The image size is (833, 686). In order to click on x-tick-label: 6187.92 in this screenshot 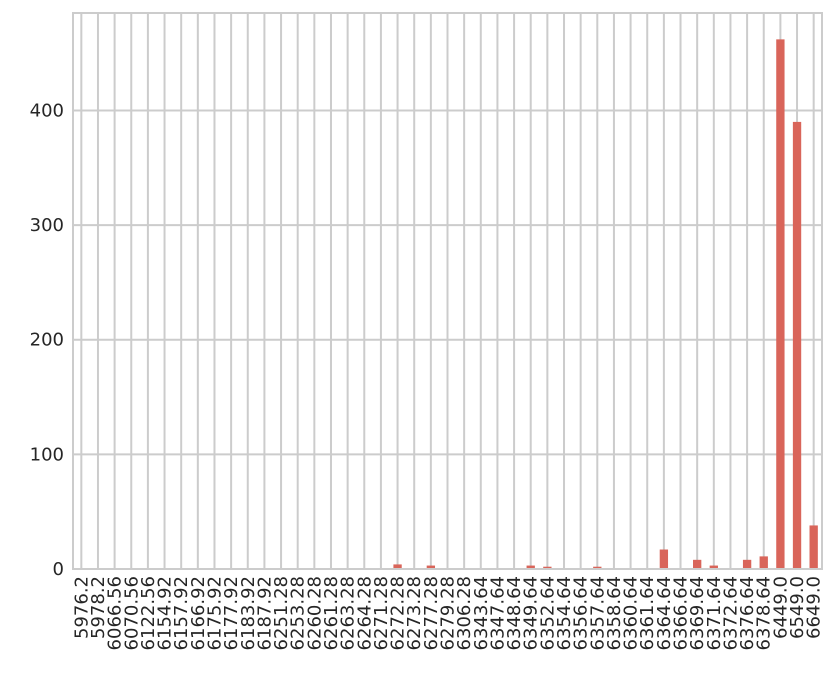, I will do `click(264, 613)`.